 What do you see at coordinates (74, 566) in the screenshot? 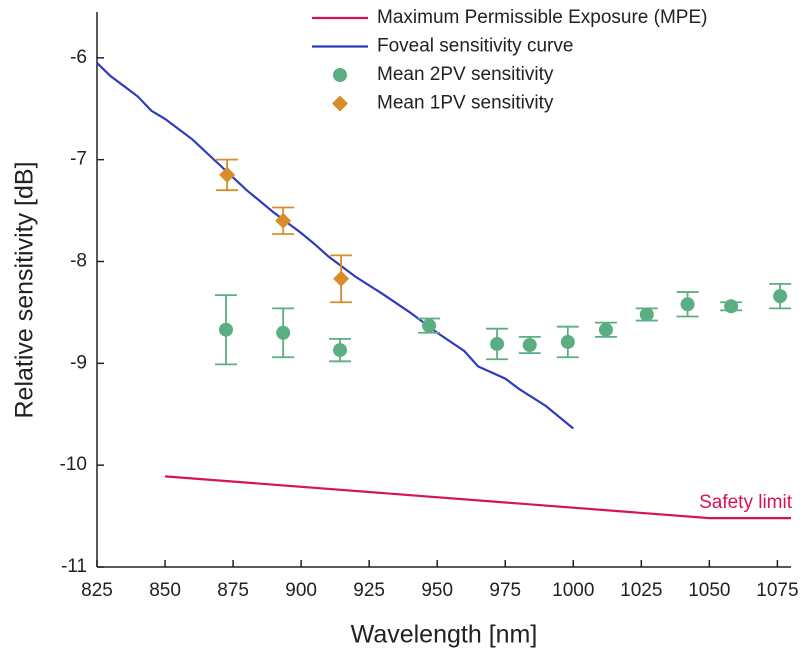
I see `y-tick-label: -11` at bounding box center [74, 566].